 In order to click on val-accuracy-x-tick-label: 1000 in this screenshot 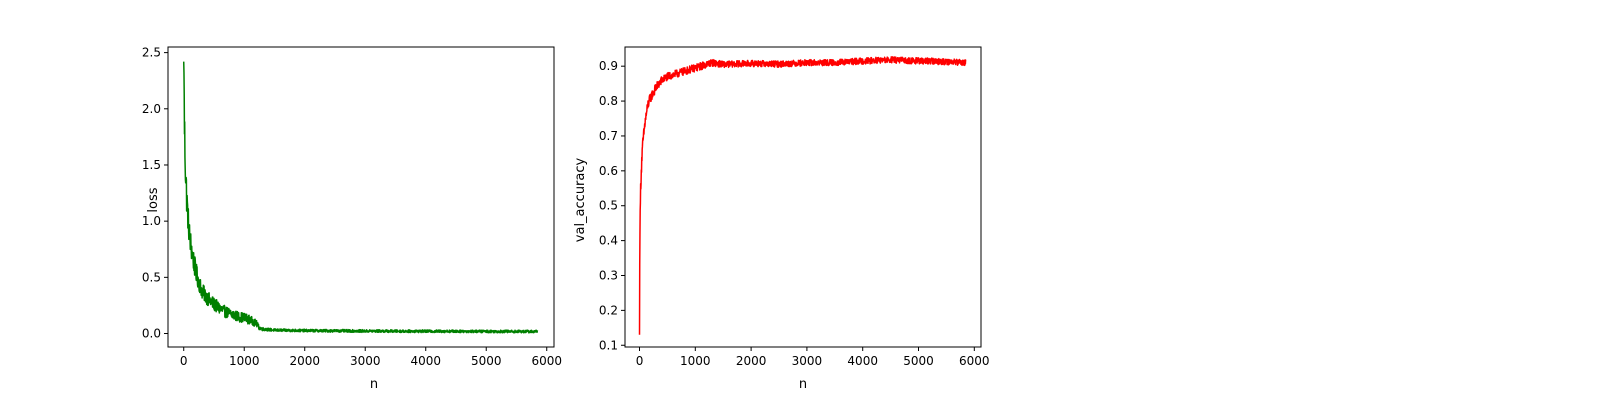, I will do `click(695, 361)`.